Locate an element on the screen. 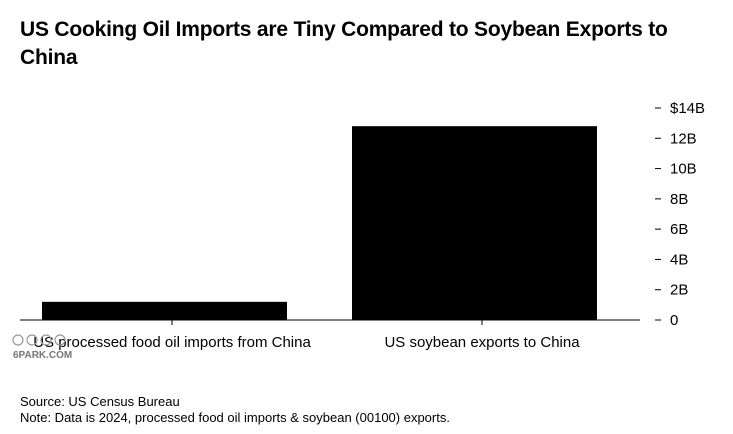  y-tick-label-4: 8B is located at coordinates (679, 199).